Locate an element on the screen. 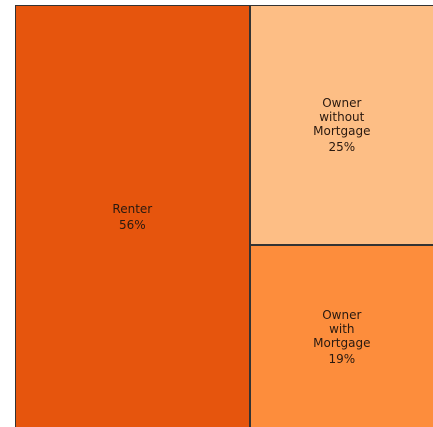  value-label: 25% is located at coordinates (342, 147).